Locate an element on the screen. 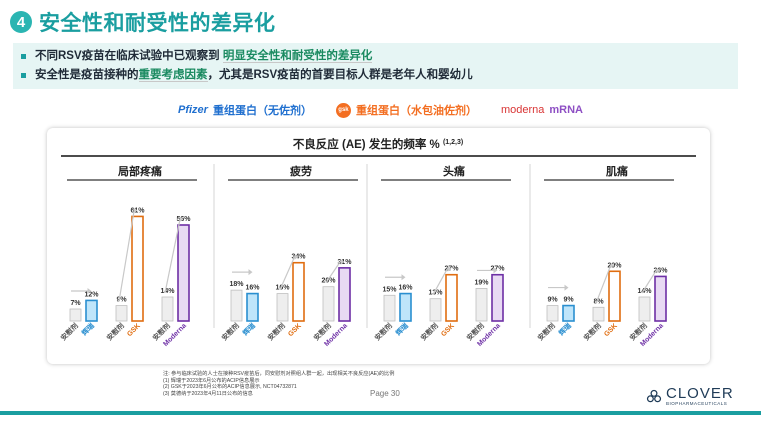 The height and width of the screenshot is (435, 761). bar-value-label: 61% is located at coordinates (137, 210).